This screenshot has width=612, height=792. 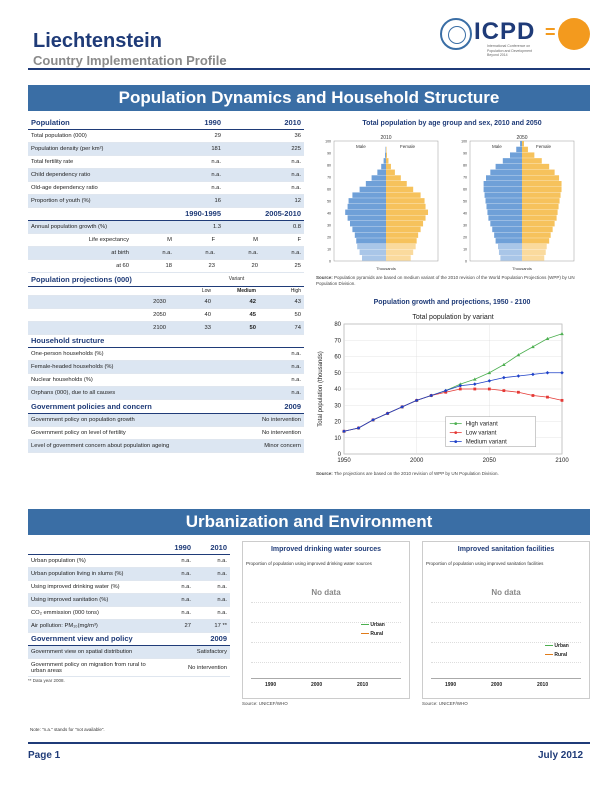 I want to click on row-value: 43, so click(x=281, y=302).